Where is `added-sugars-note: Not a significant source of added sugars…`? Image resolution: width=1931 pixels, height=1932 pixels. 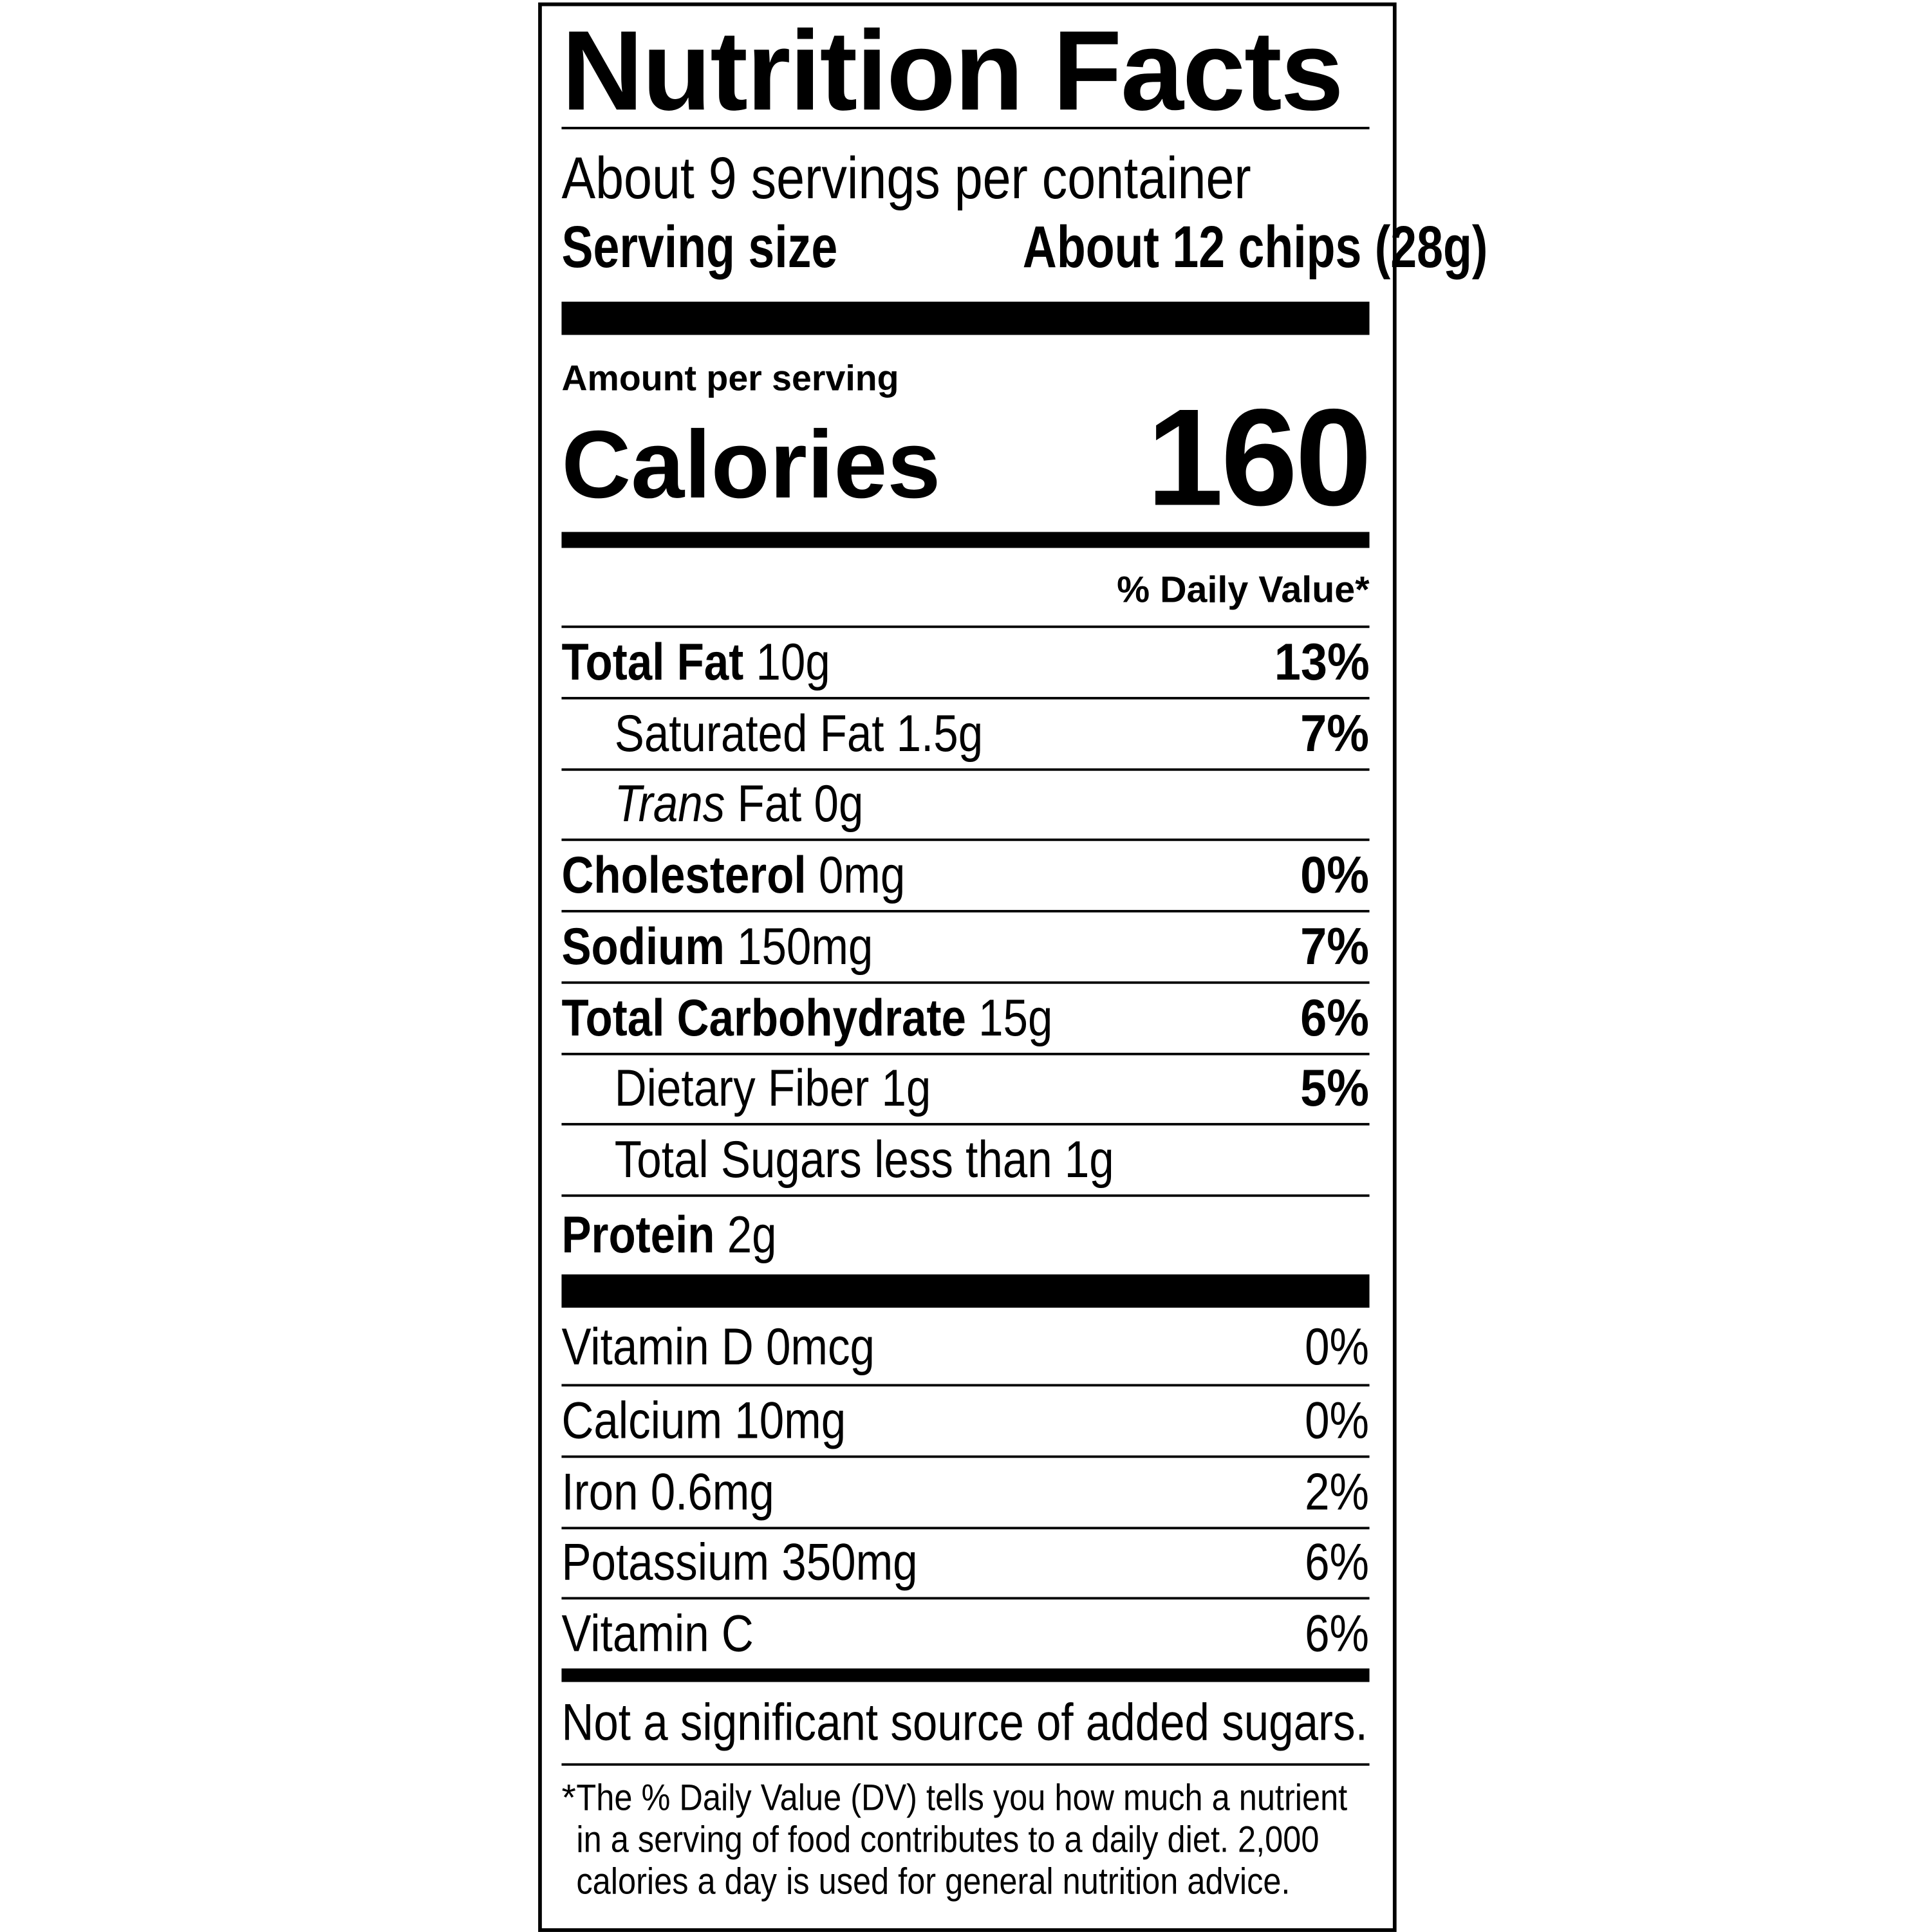
added-sugars-note: Not a significant source of added sugars… is located at coordinates (965, 1723).